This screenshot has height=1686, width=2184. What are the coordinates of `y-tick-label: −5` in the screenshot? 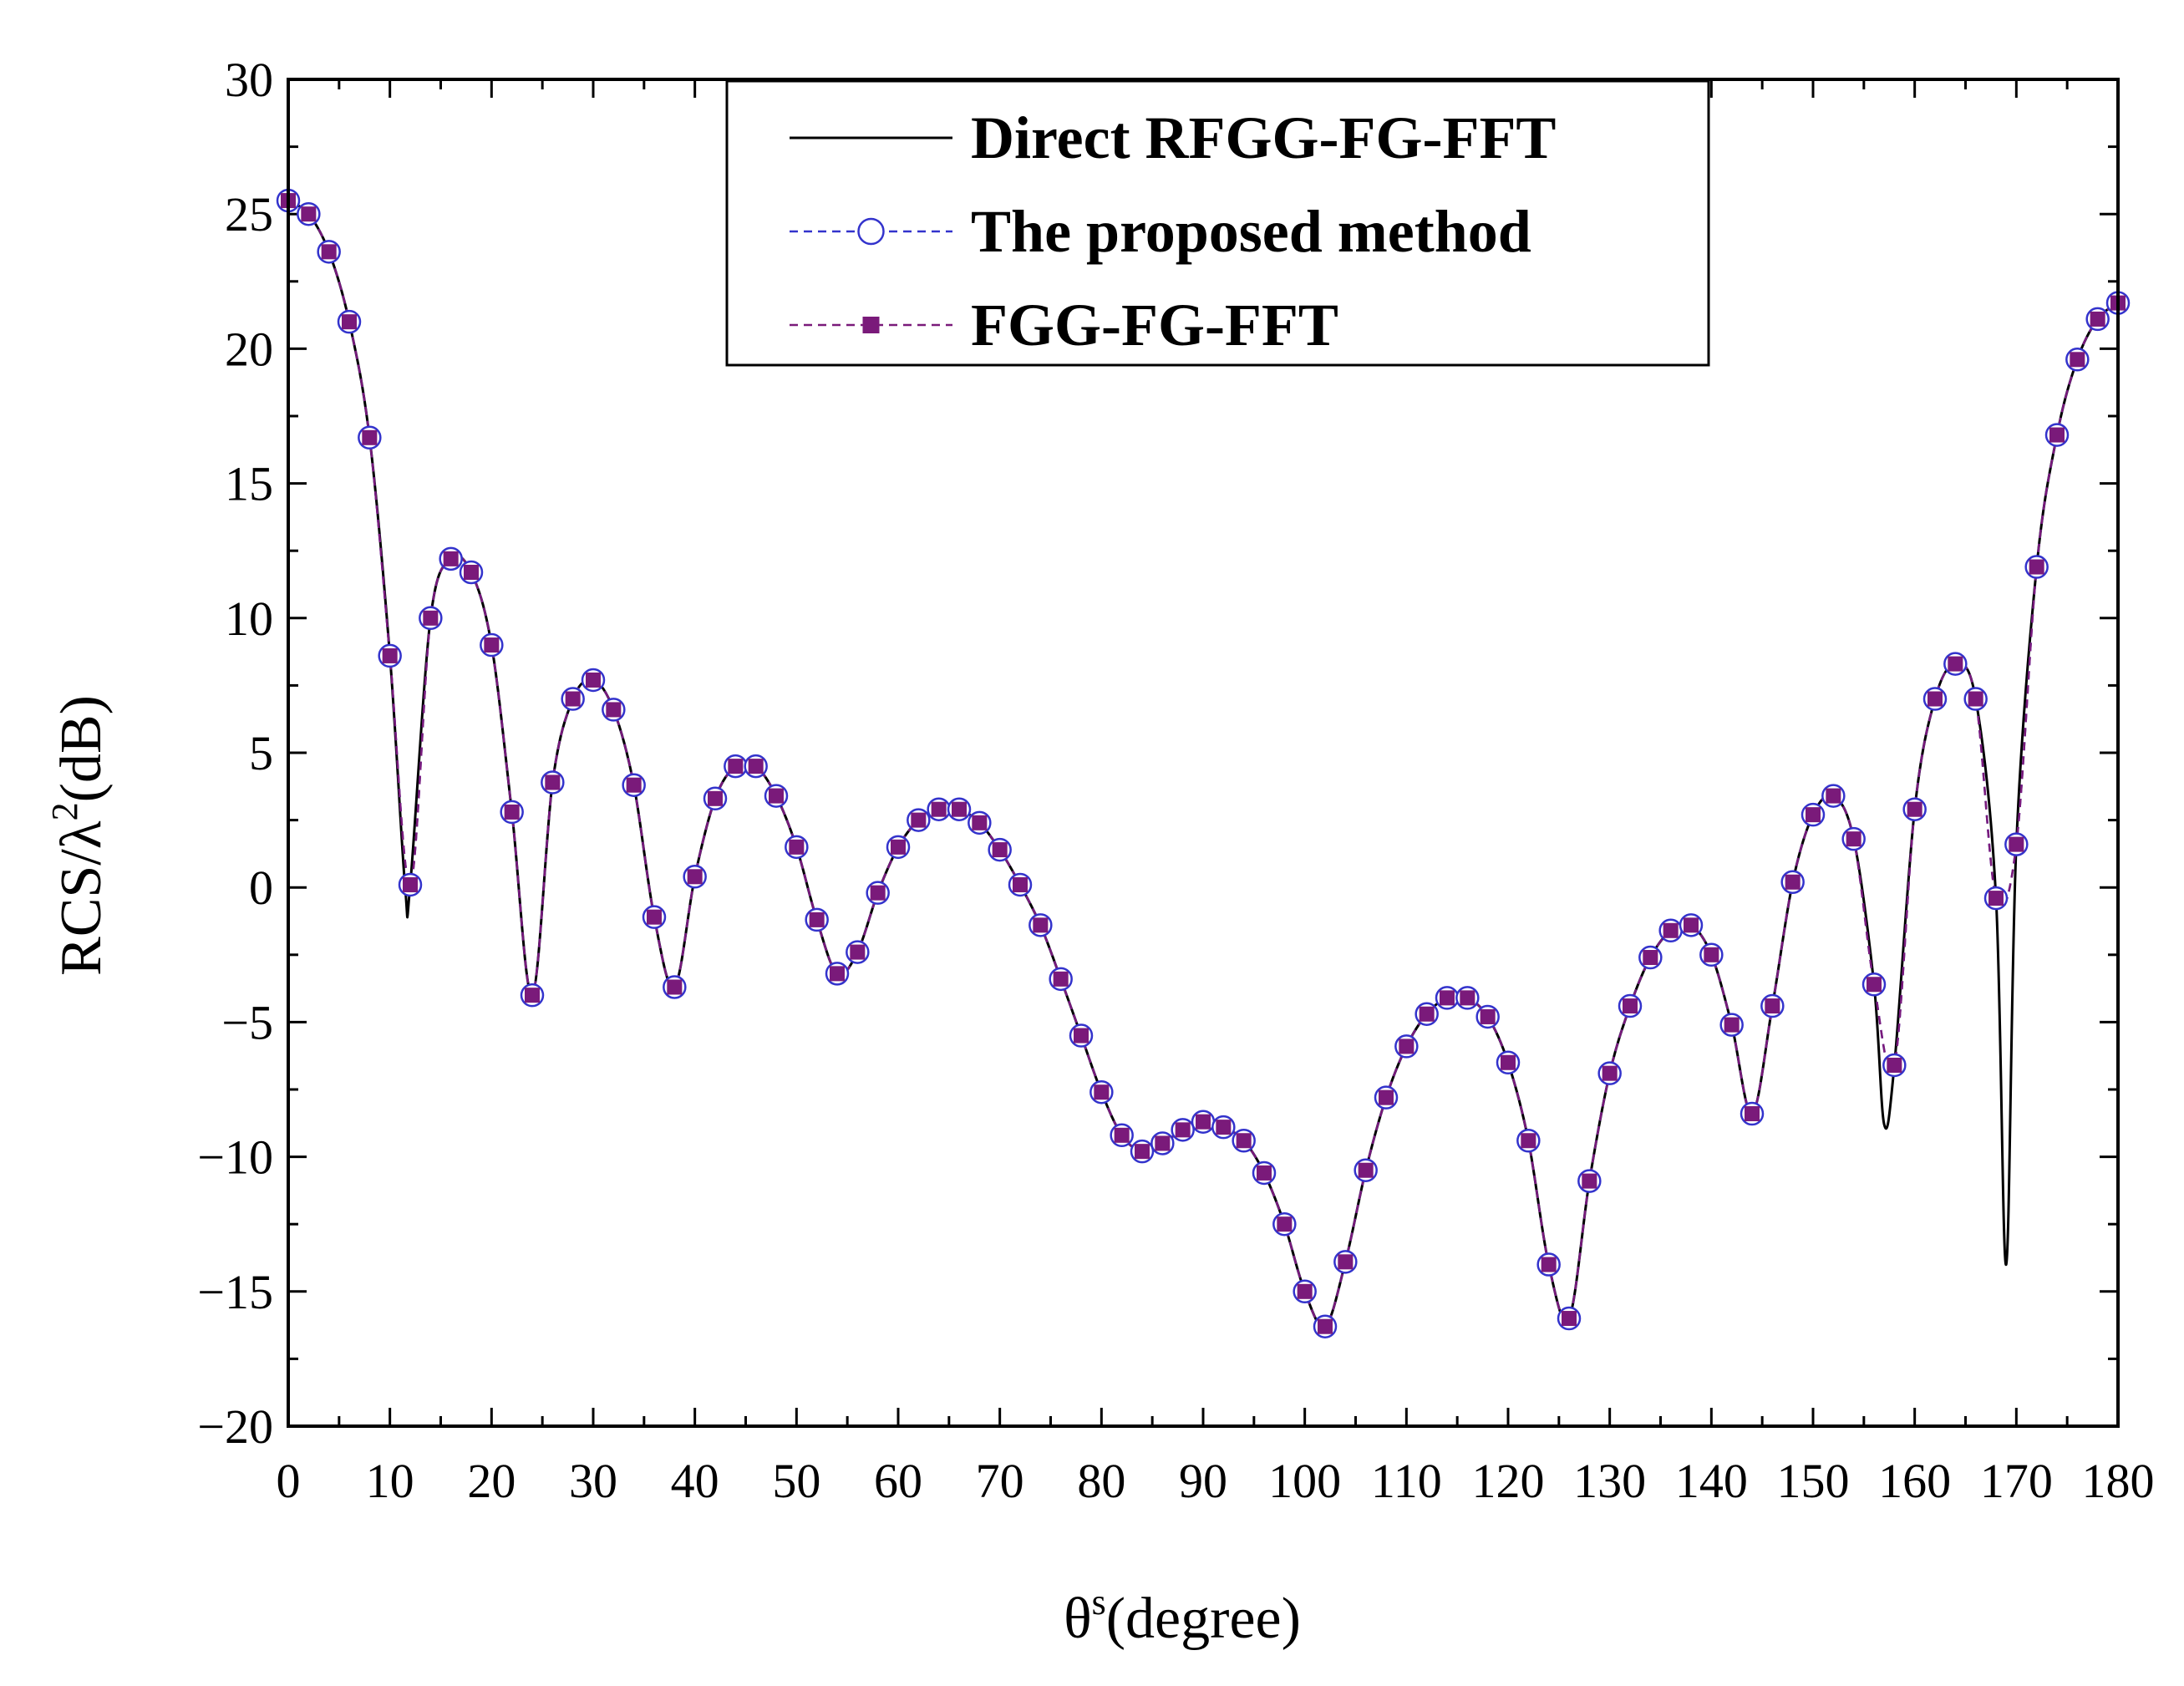 It's located at (247, 1022).